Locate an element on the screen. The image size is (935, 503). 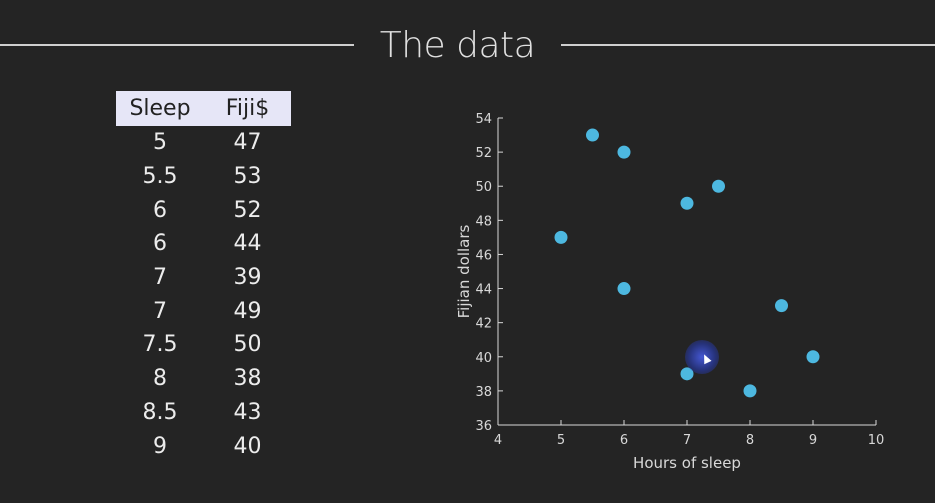
y-tick-label: 54 is located at coordinates (483, 119).